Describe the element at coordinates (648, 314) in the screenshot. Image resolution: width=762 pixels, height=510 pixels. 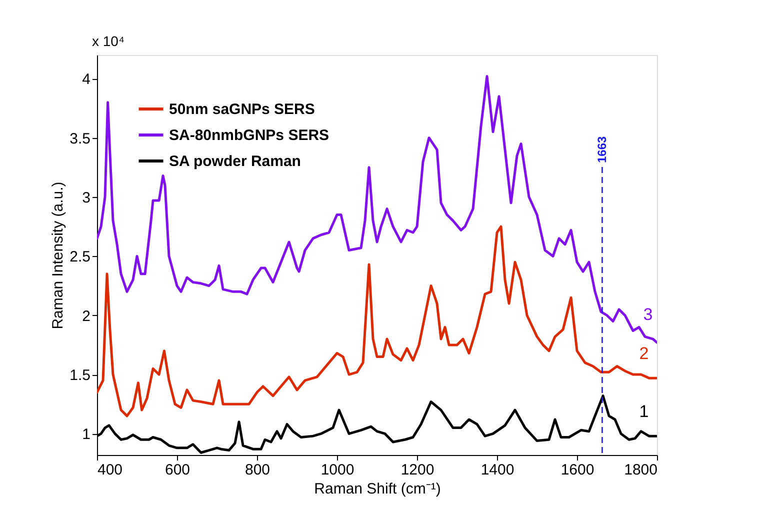
I see `annotation: 3` at that location.